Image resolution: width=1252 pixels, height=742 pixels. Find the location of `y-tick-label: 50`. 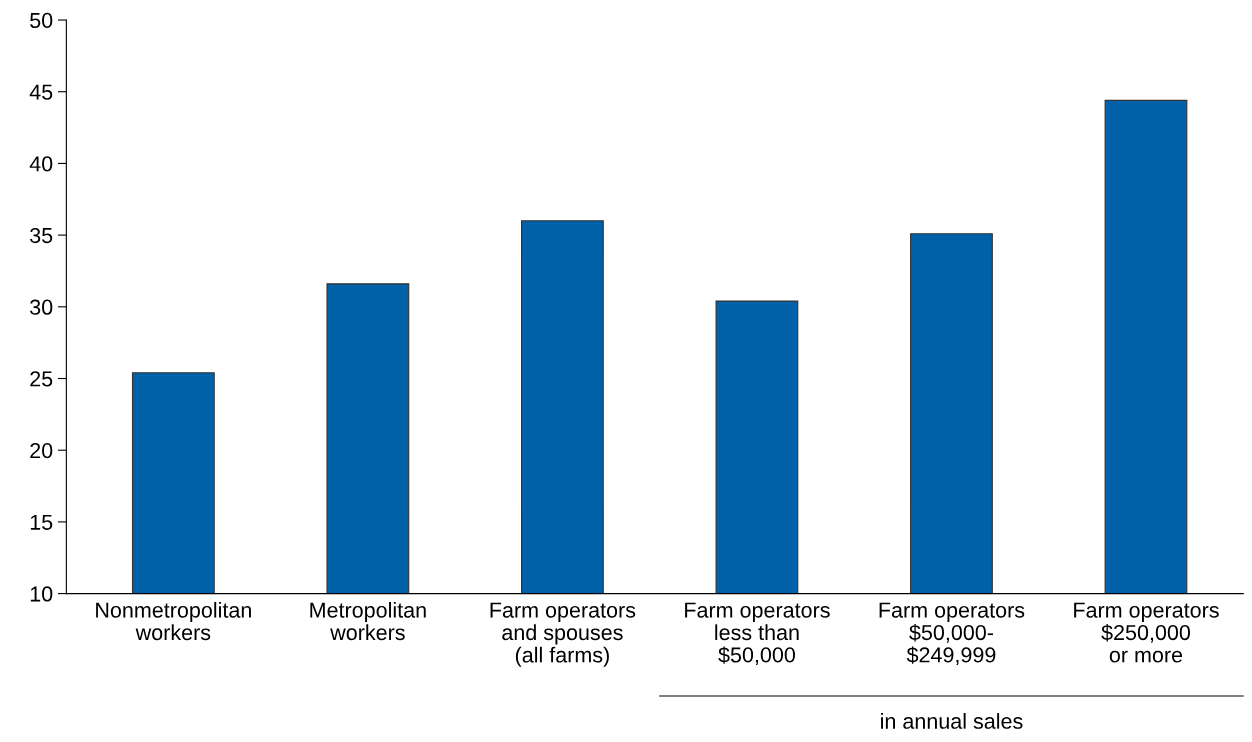

y-tick-label: 50 is located at coordinates (41, 20).